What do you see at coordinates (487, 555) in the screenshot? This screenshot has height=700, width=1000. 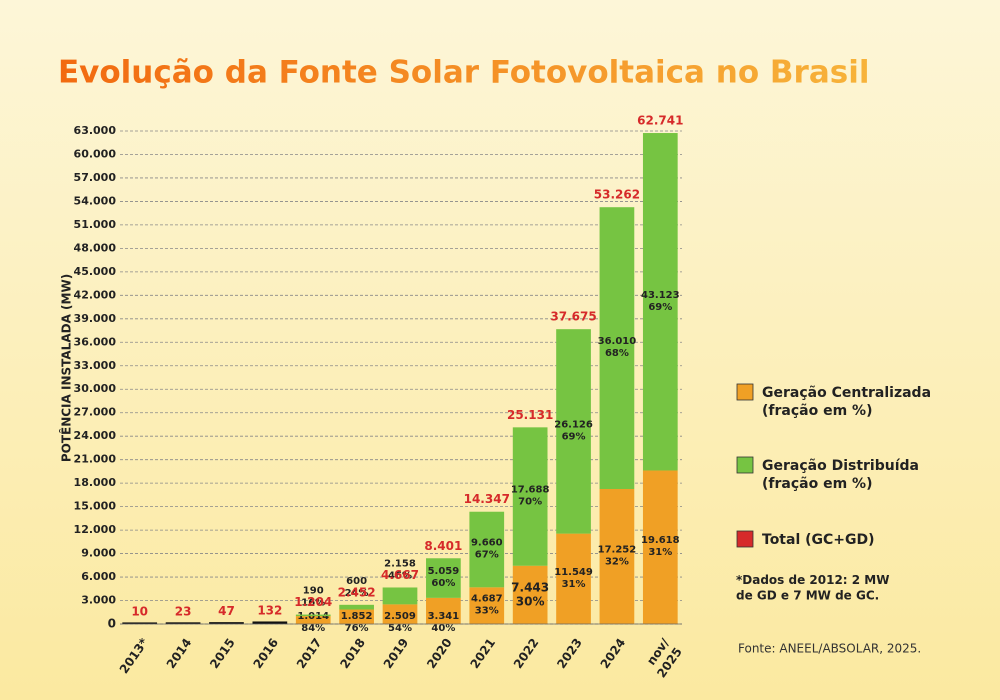 I see `share-label: 67%` at bounding box center [487, 555].